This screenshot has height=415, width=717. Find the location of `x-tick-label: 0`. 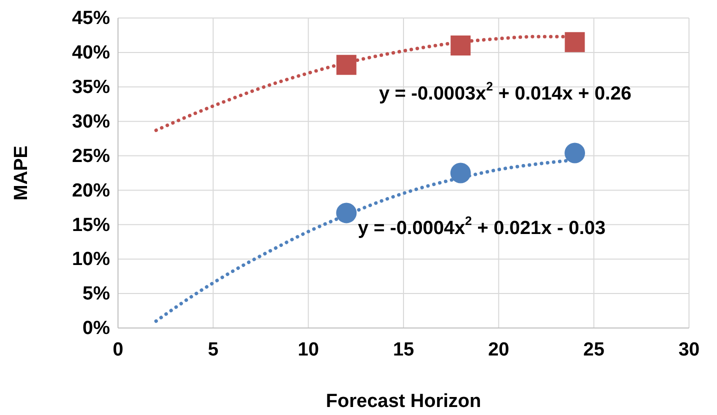

x-tick-label: 0 is located at coordinates (118, 349).